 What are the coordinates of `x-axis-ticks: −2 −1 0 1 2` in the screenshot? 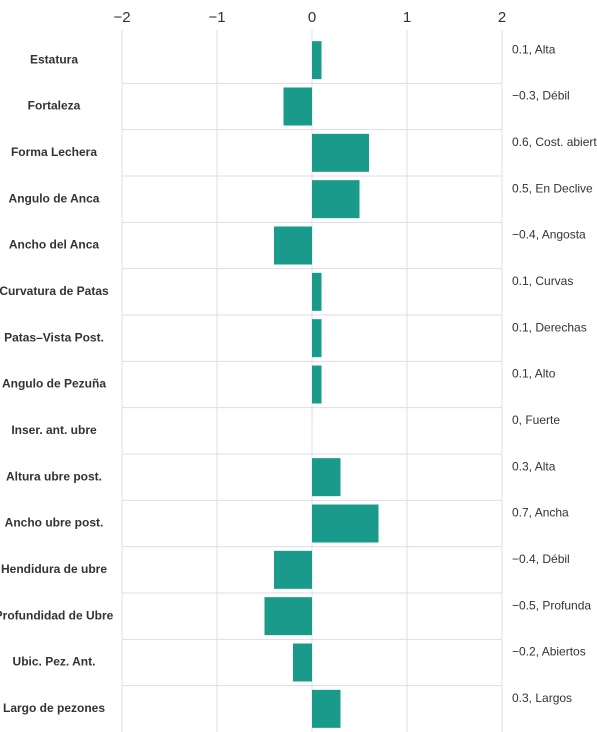 It's located at (309, 17).